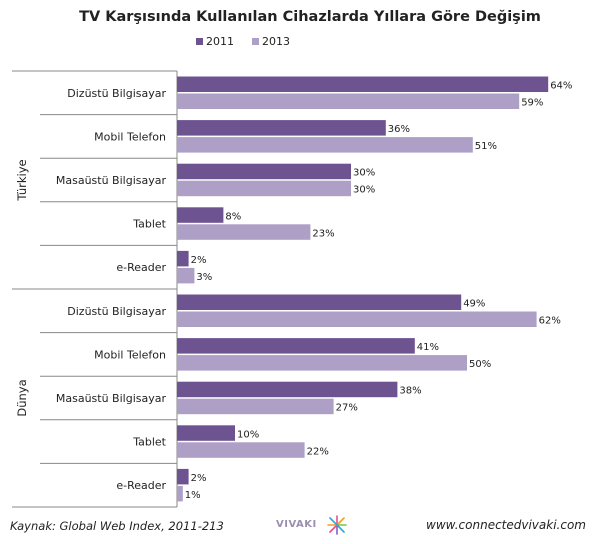 The width and height of the screenshot is (598, 544). I want to click on logo-text: VIVAKI, so click(296, 524).